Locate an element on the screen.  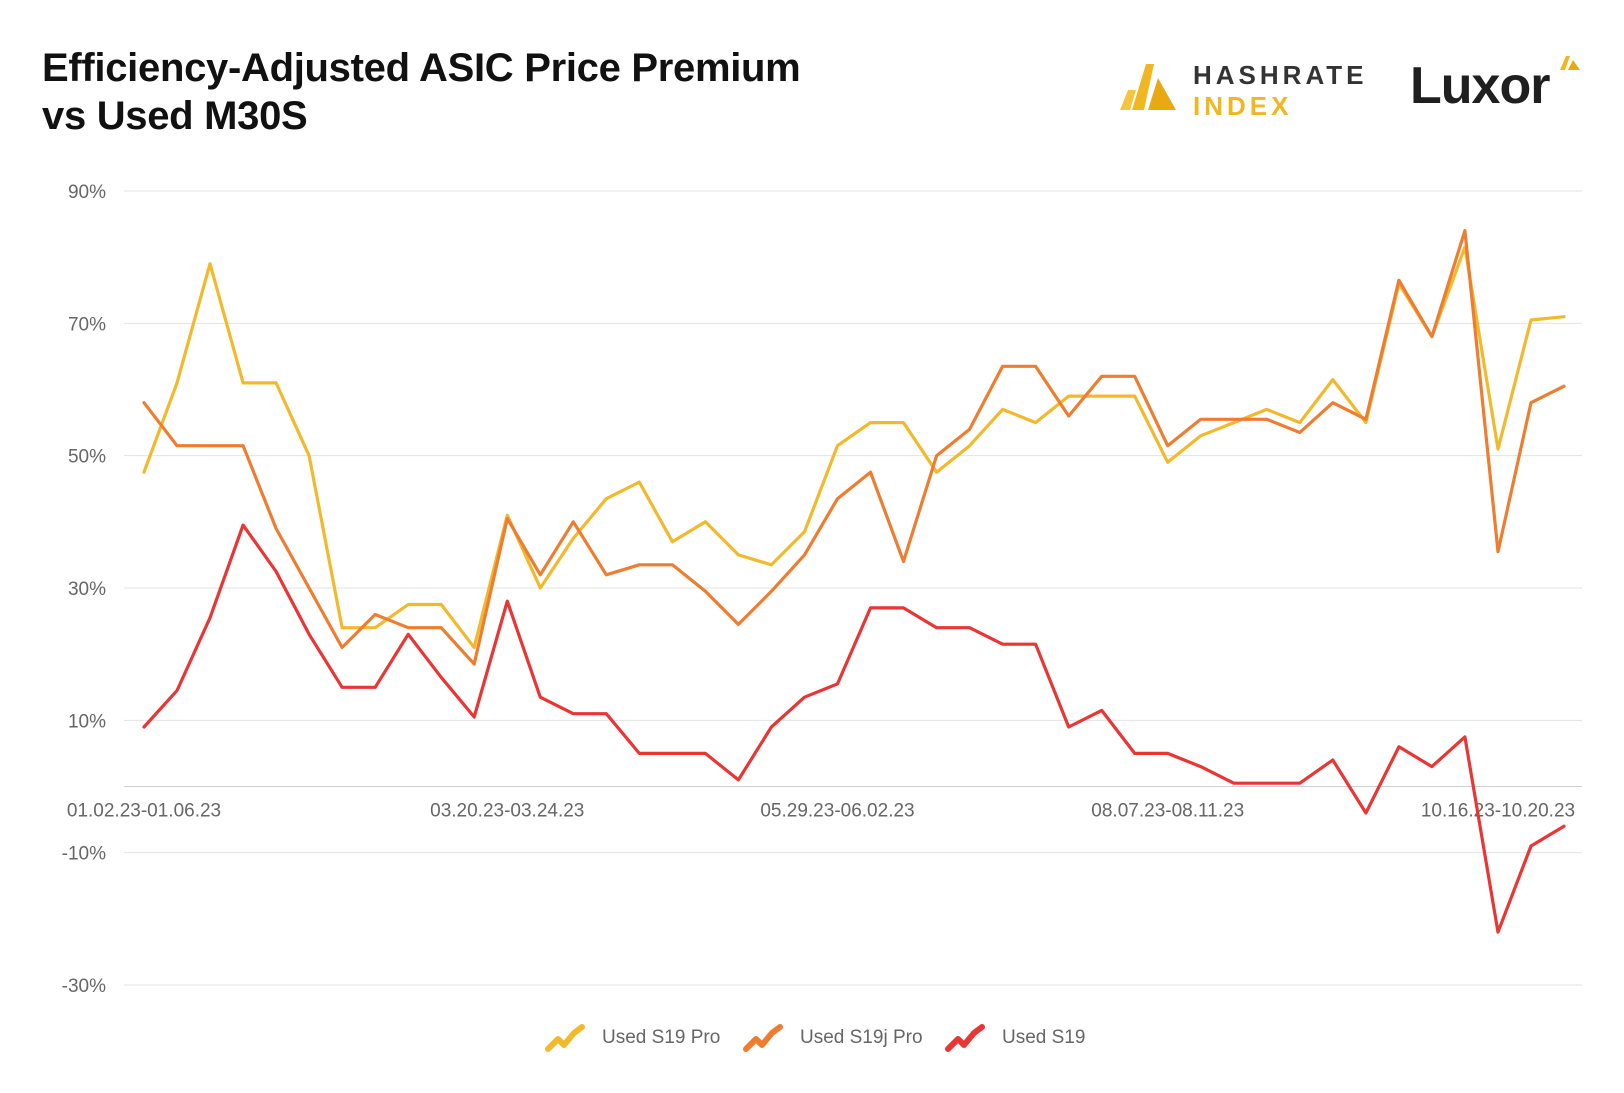
luxor-triangle-icon is located at coordinates (1570, 63).